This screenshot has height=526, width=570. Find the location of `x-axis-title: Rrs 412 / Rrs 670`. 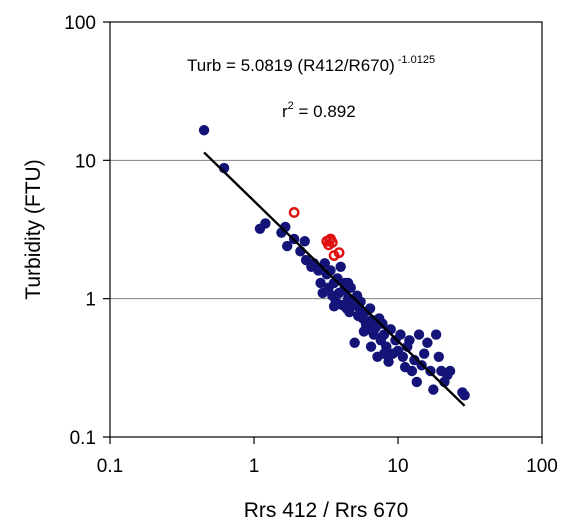

x-axis-title: Rrs 412 / Rrs 670 is located at coordinates (326, 510).